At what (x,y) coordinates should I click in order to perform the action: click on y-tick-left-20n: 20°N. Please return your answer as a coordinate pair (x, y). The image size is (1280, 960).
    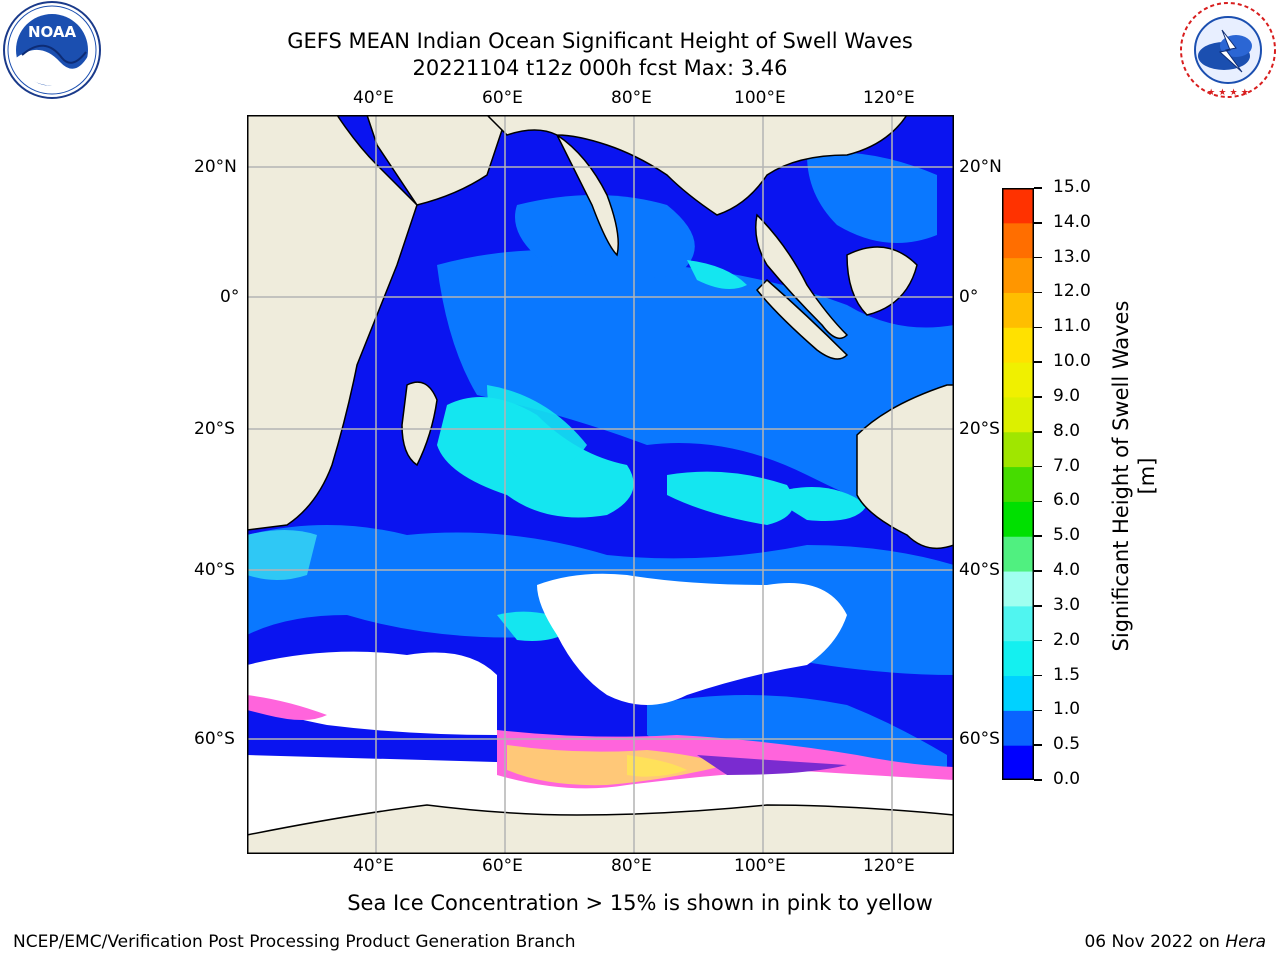
    Looking at the image, I should click on (215, 167).